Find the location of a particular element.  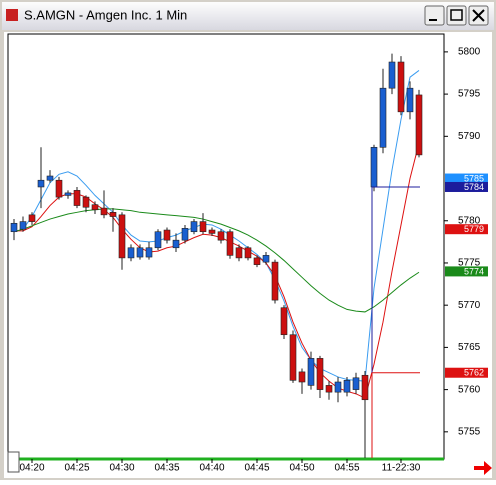

y-tick-label: 5775 is located at coordinates (469, 263).